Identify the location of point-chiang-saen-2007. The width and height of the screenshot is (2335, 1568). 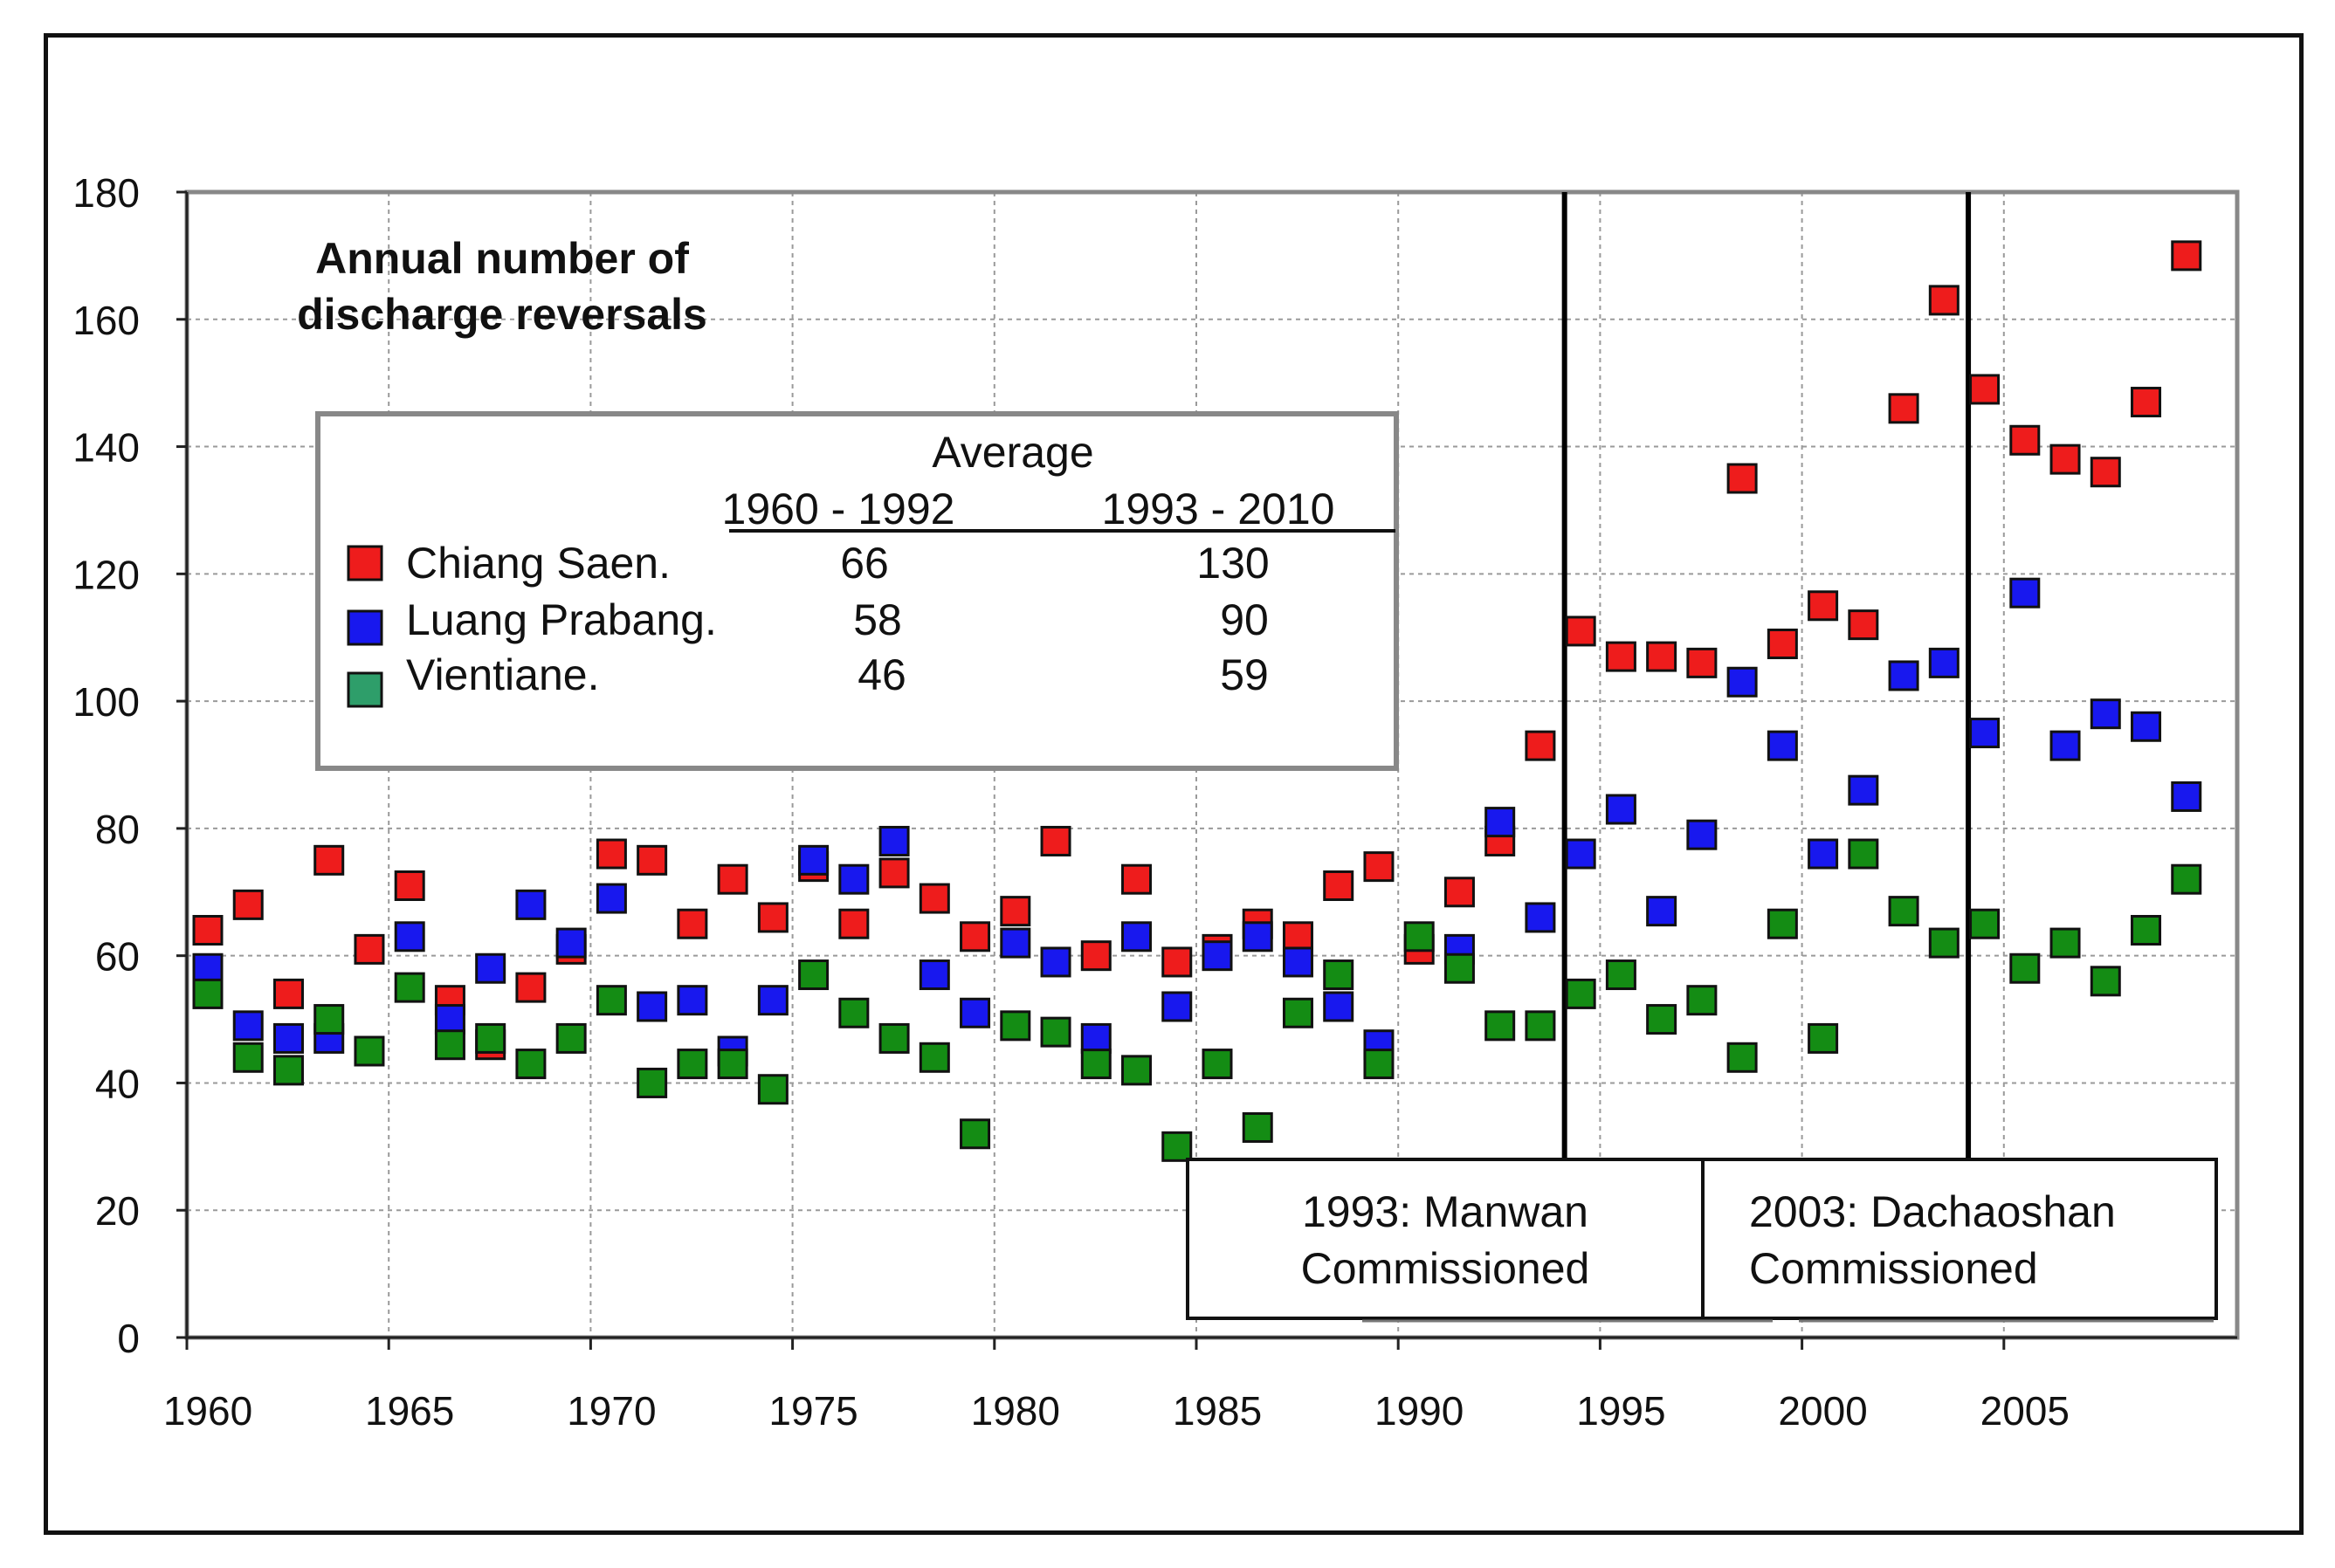
(2105, 472).